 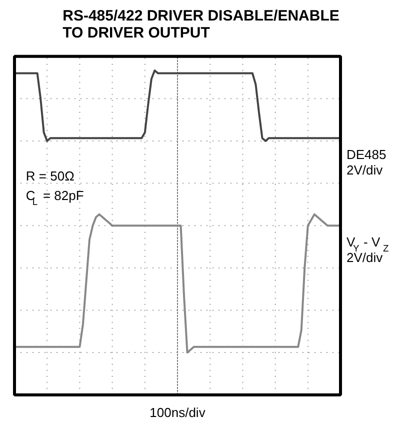 I want to click on x-axis-title: 100ns/div, so click(x=178, y=412).